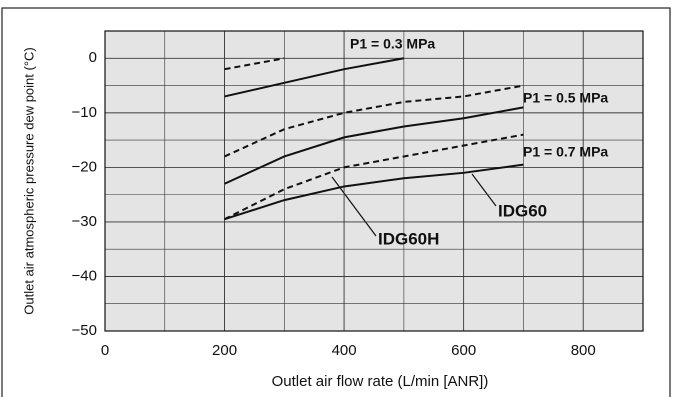 The width and height of the screenshot is (673, 397). Describe the element at coordinates (522, 210) in the screenshot. I see `annotation: IDG60` at that location.